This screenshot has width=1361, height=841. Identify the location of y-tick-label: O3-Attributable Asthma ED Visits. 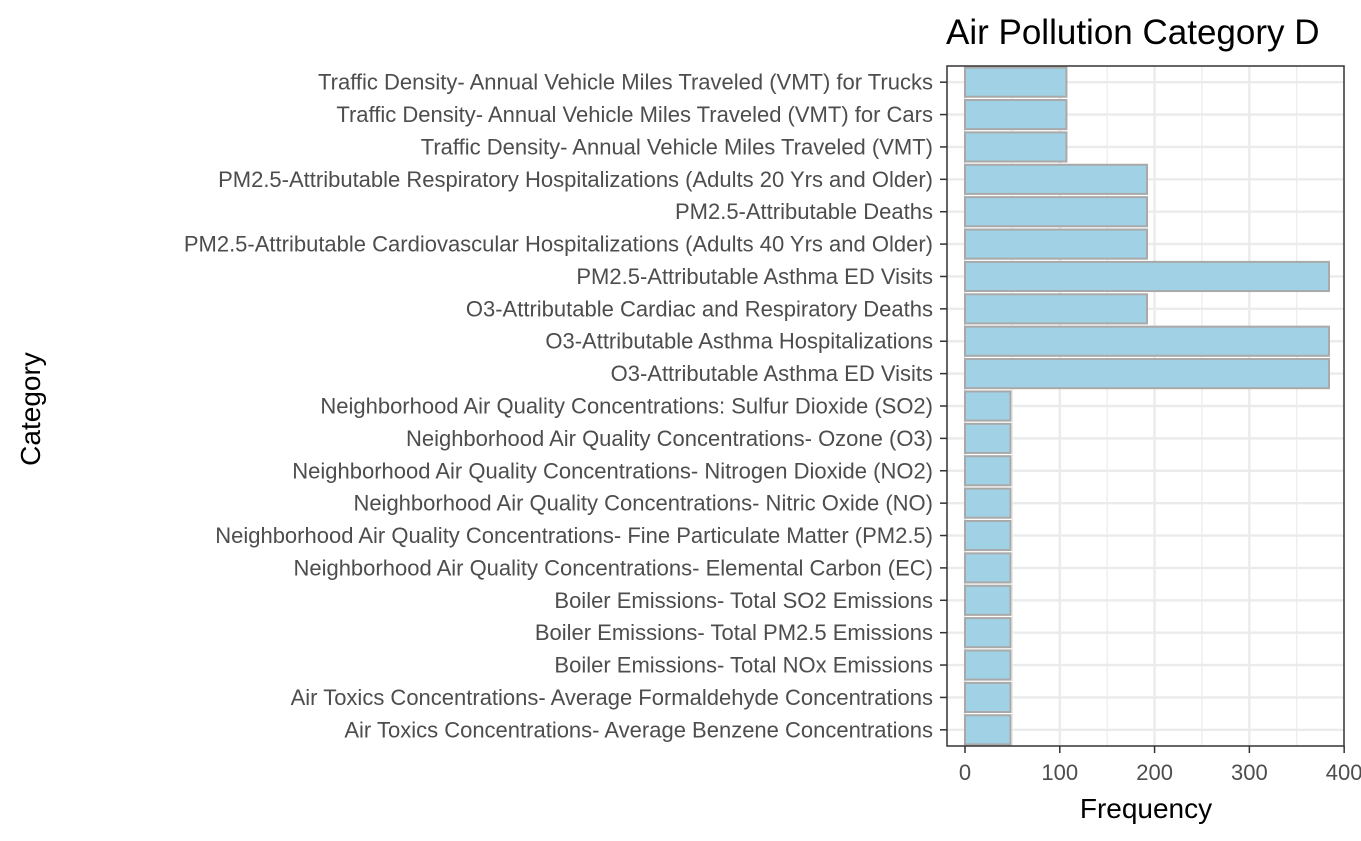
(772, 373).